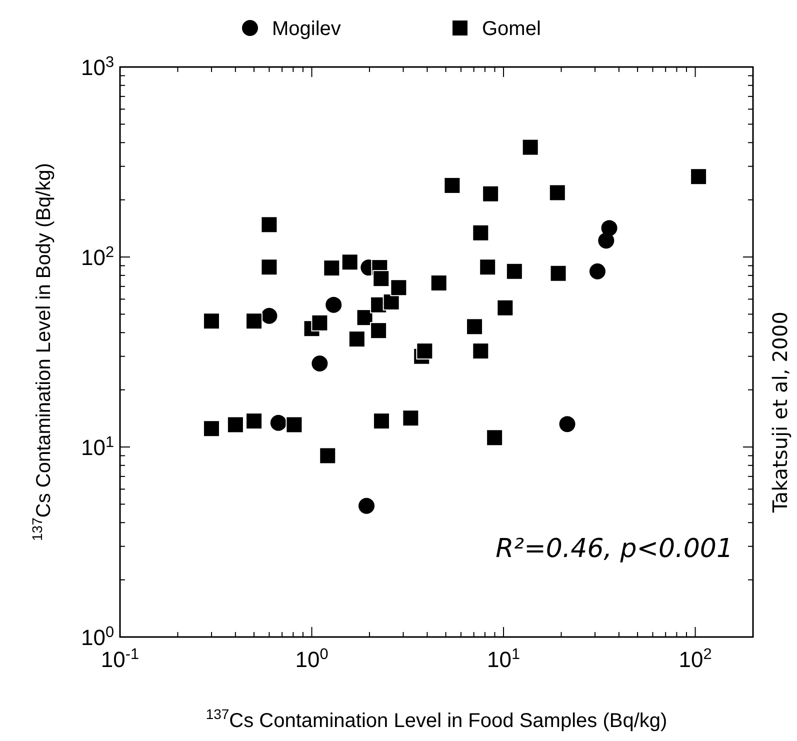 This screenshot has height=741, width=797. What do you see at coordinates (503, 659) in the screenshot?
I see `x-tick-label: 10$^{1}$` at bounding box center [503, 659].